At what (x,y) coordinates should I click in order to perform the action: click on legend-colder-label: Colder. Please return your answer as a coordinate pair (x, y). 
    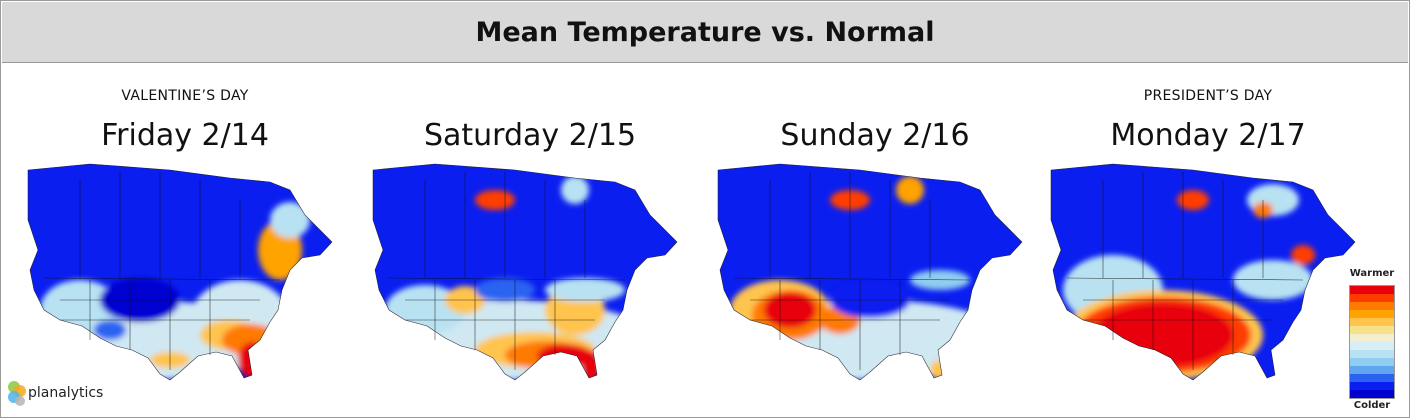
    Looking at the image, I should click on (1372, 405).